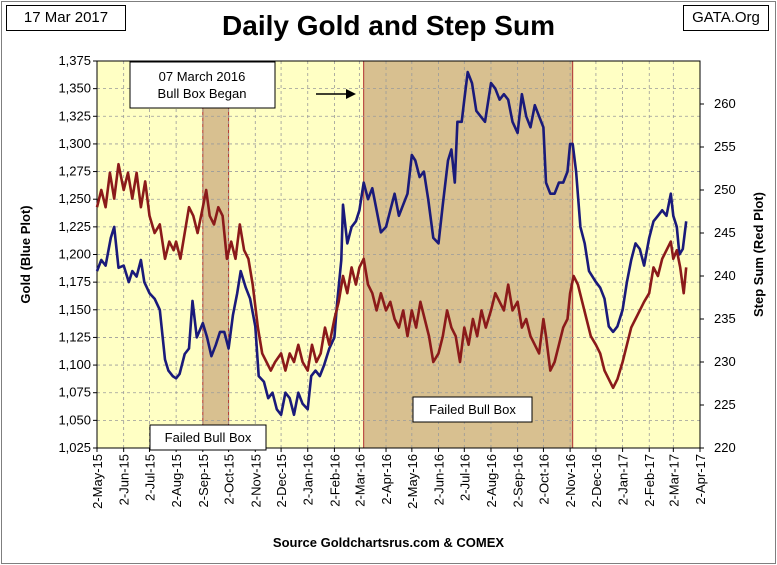 The image size is (777, 565). What do you see at coordinates (203, 480) in the screenshot?
I see `x-tick-label: 2-Sep-15` at bounding box center [203, 480].